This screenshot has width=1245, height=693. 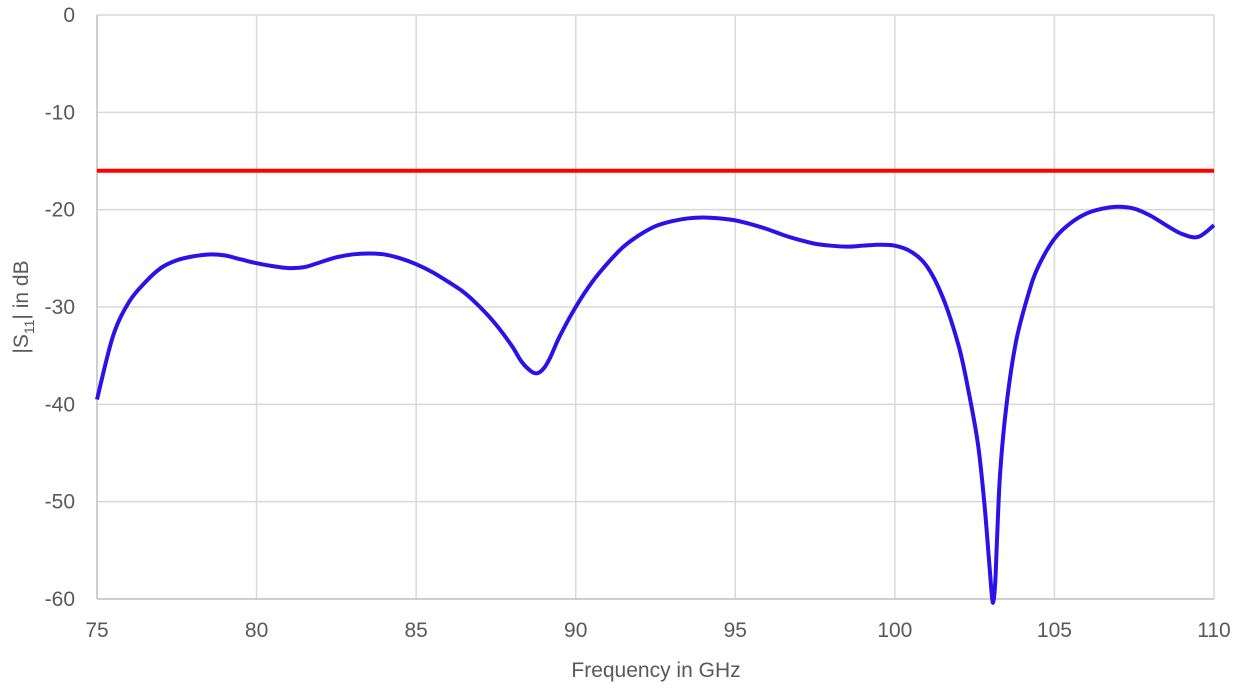 What do you see at coordinates (29, 326) in the screenshot?
I see `y-axis-label-subscript: 11` at bounding box center [29, 326].